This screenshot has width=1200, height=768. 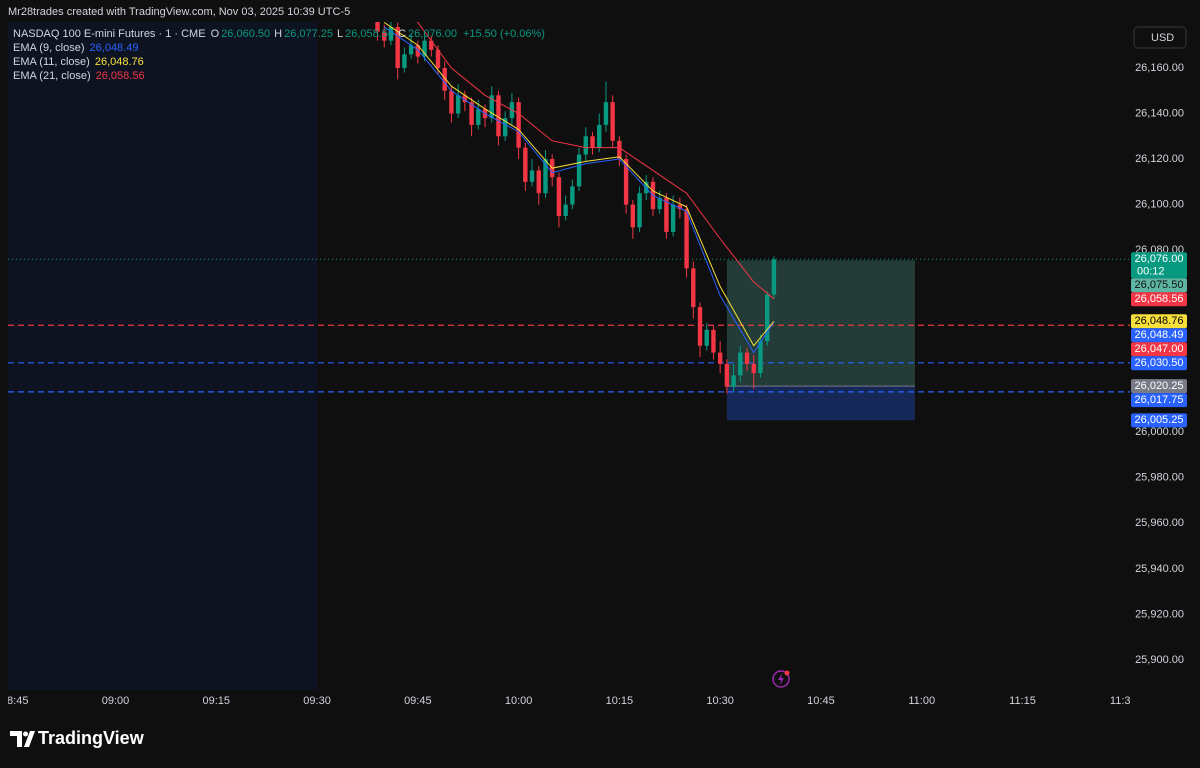 I want to click on currency: USD, so click(x=1162, y=38).